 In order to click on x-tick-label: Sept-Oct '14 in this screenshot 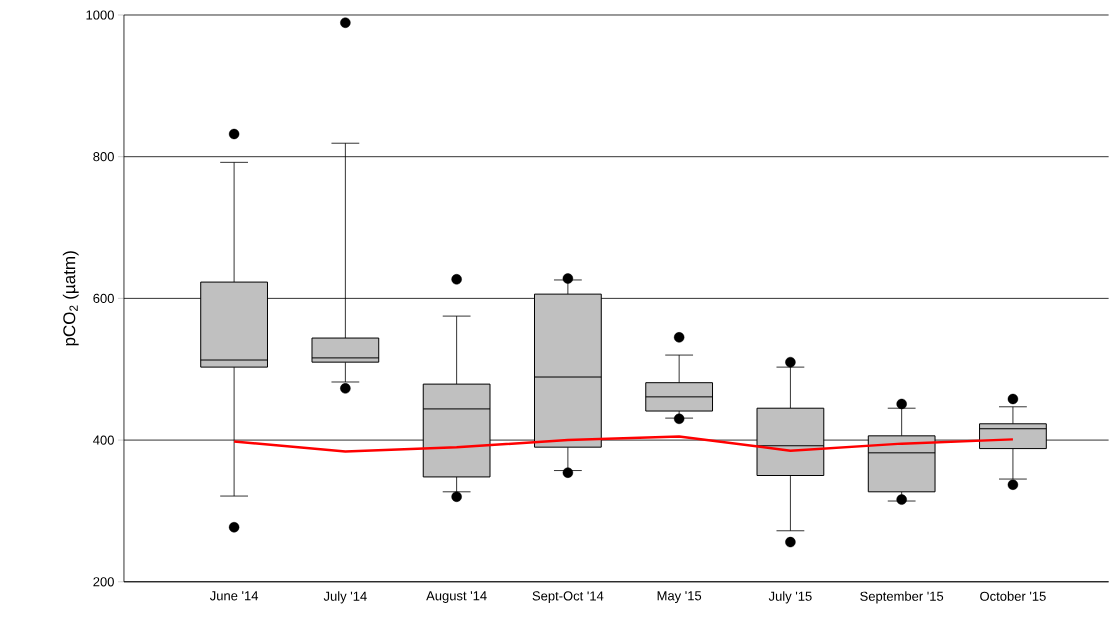, I will do `click(568, 597)`.